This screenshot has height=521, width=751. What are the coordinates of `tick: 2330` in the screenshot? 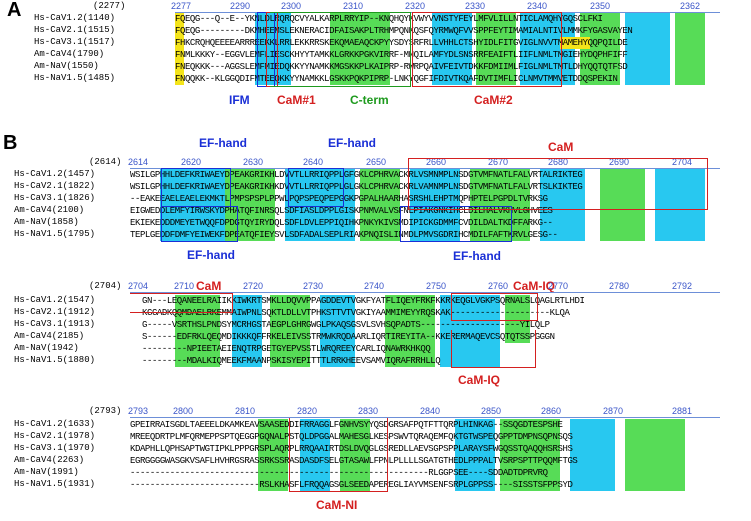 It's located at (475, 6).